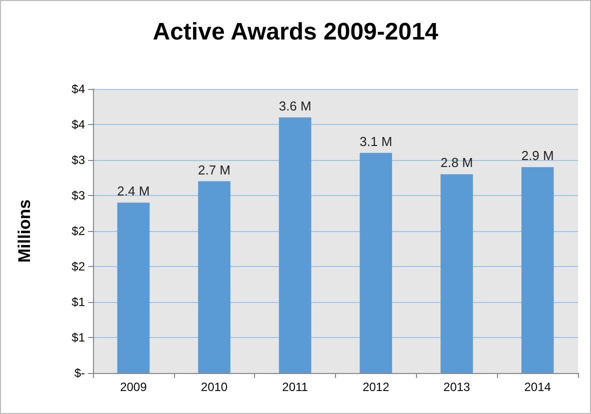 The image size is (591, 414). Describe the element at coordinates (376, 141) in the screenshot. I see `data-label: 3.1 M` at that location.